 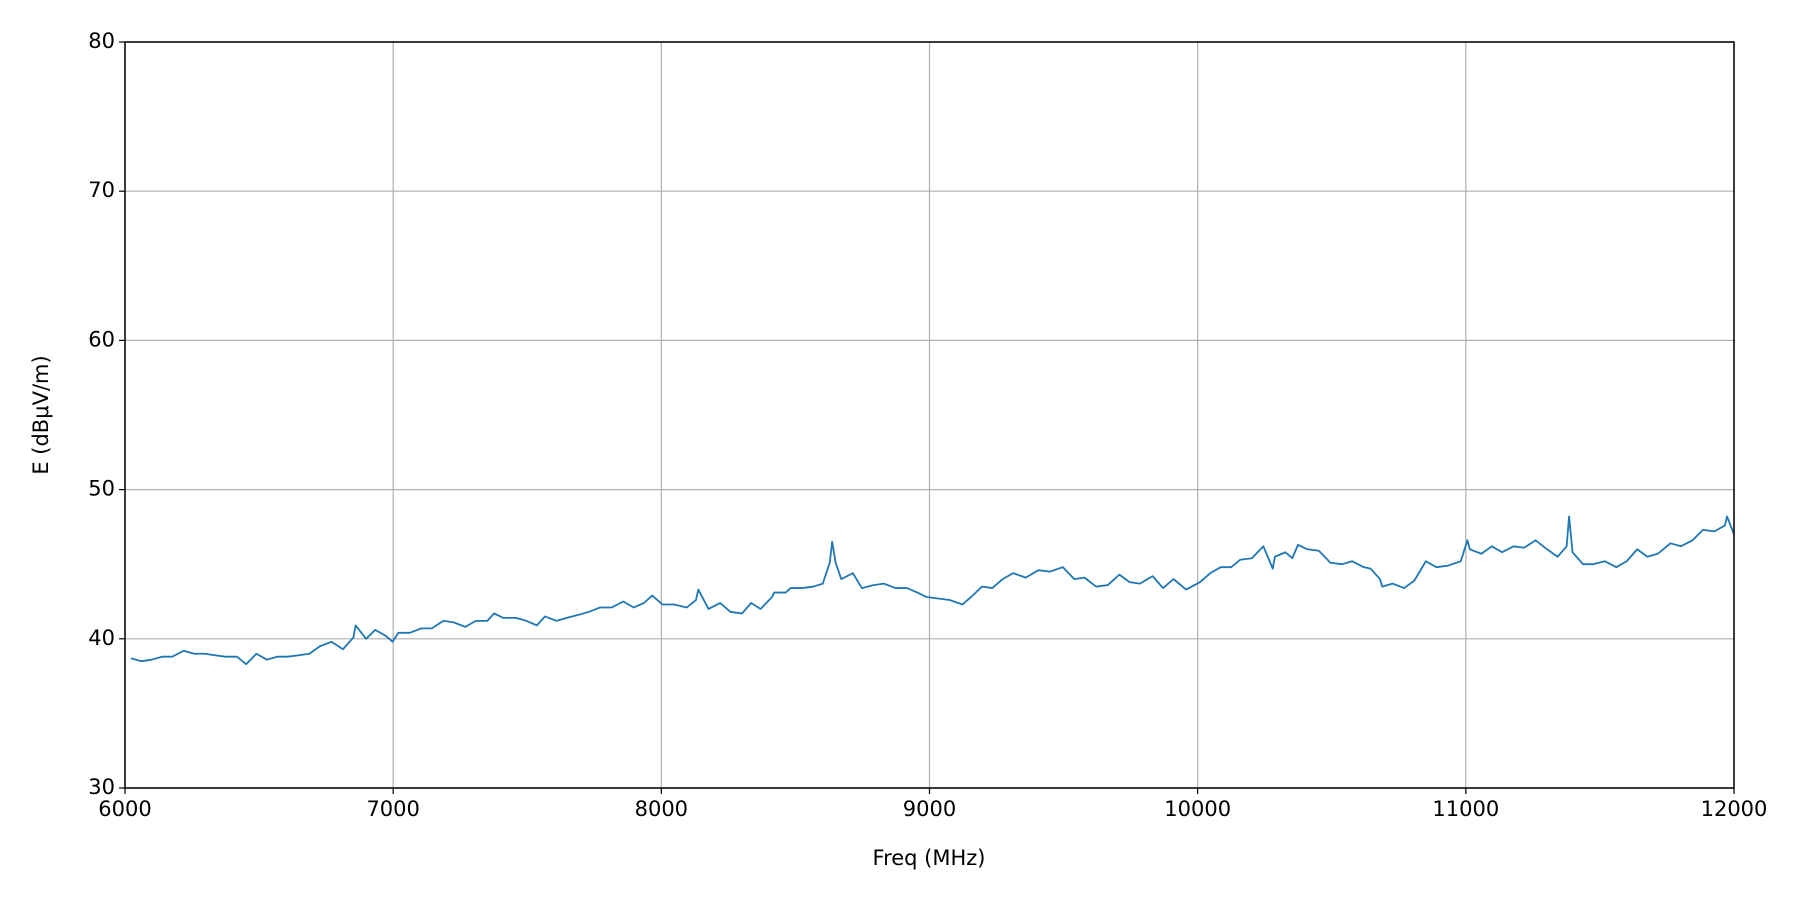 What do you see at coordinates (101, 787) in the screenshot?
I see `y-tick-label: 30` at bounding box center [101, 787].